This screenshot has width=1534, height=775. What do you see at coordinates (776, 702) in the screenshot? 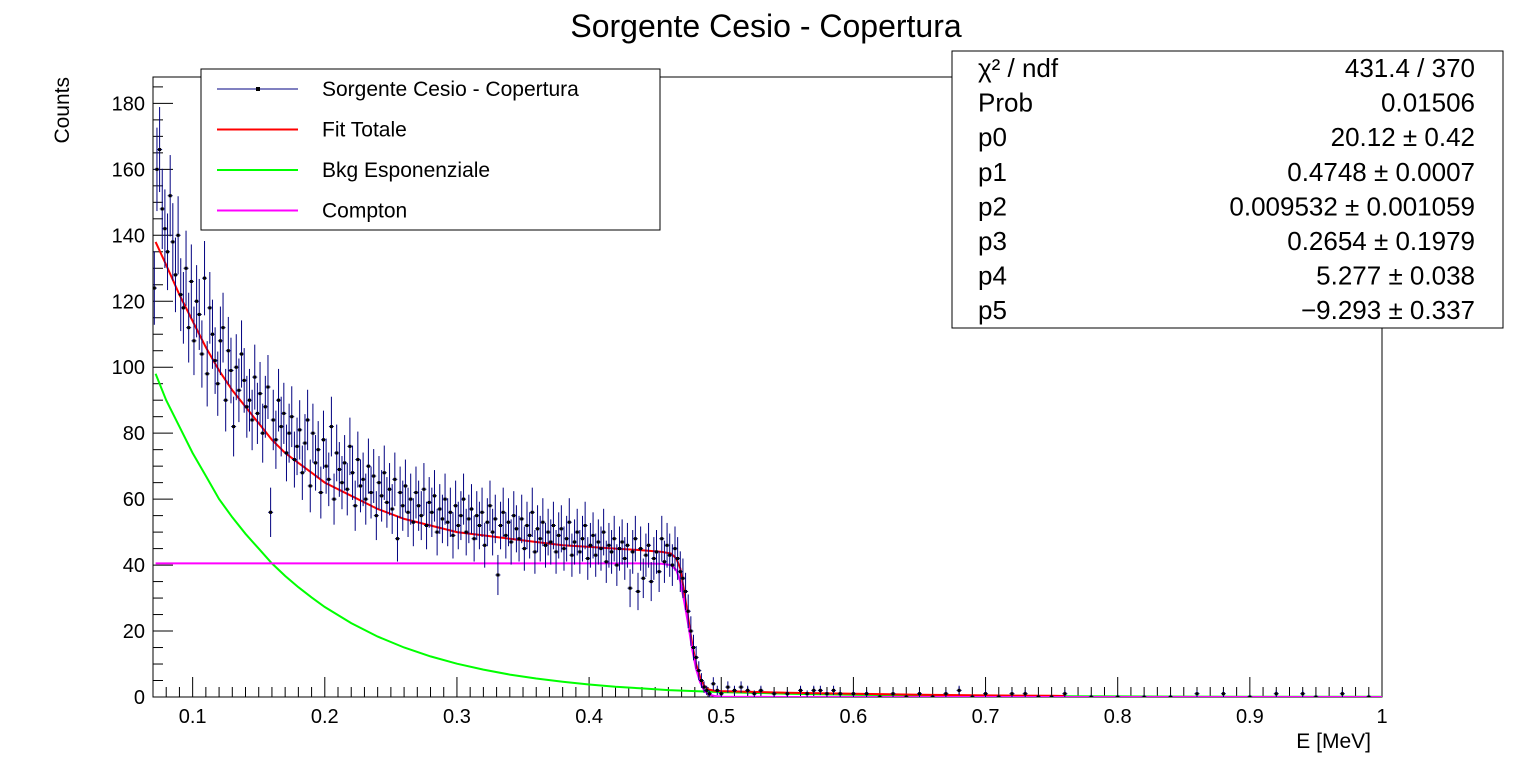
I see `x-axis: 0.1 0.2 0.3 0.4 0.5 0.6 0.7 0.8 0.9 1` at bounding box center [776, 702].